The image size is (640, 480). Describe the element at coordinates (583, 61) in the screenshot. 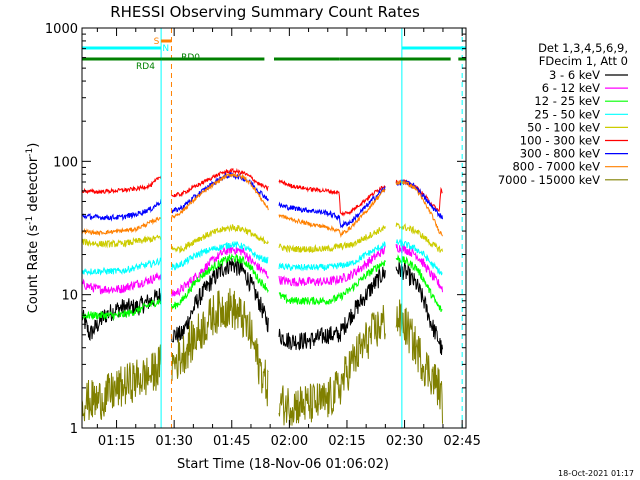

I see `legend-header-line-2: FDecim 1, Att 0` at that location.